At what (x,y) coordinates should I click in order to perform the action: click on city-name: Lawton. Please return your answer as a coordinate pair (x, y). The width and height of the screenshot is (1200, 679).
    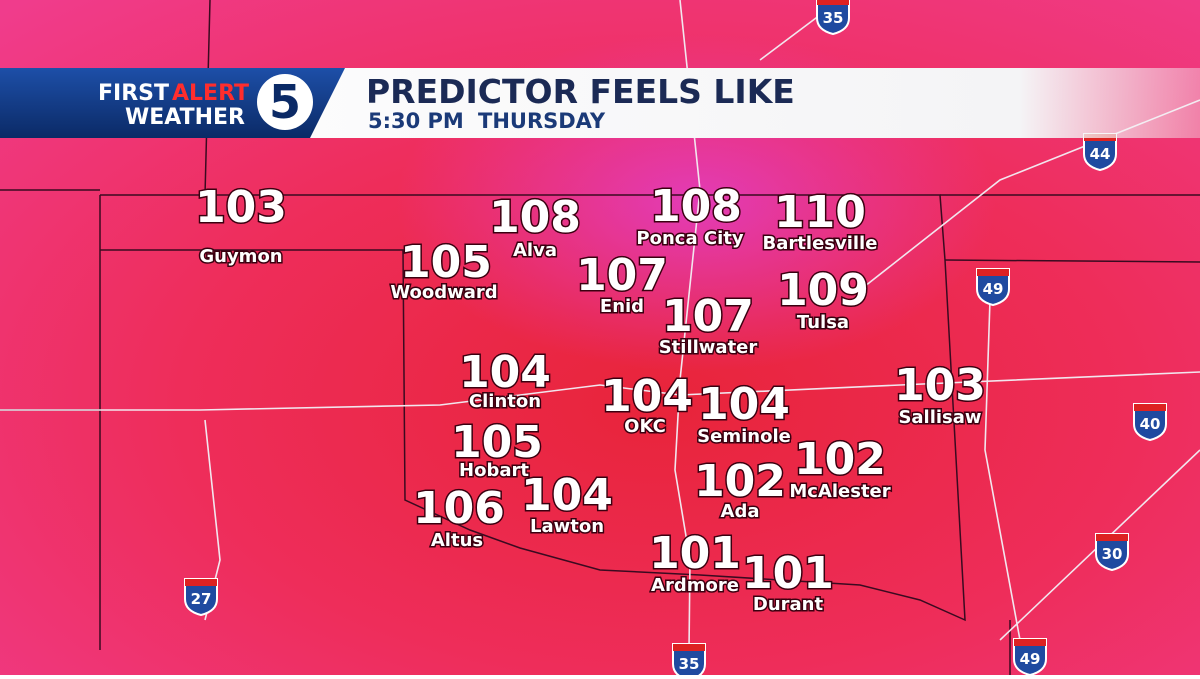
    Looking at the image, I should click on (567, 526).